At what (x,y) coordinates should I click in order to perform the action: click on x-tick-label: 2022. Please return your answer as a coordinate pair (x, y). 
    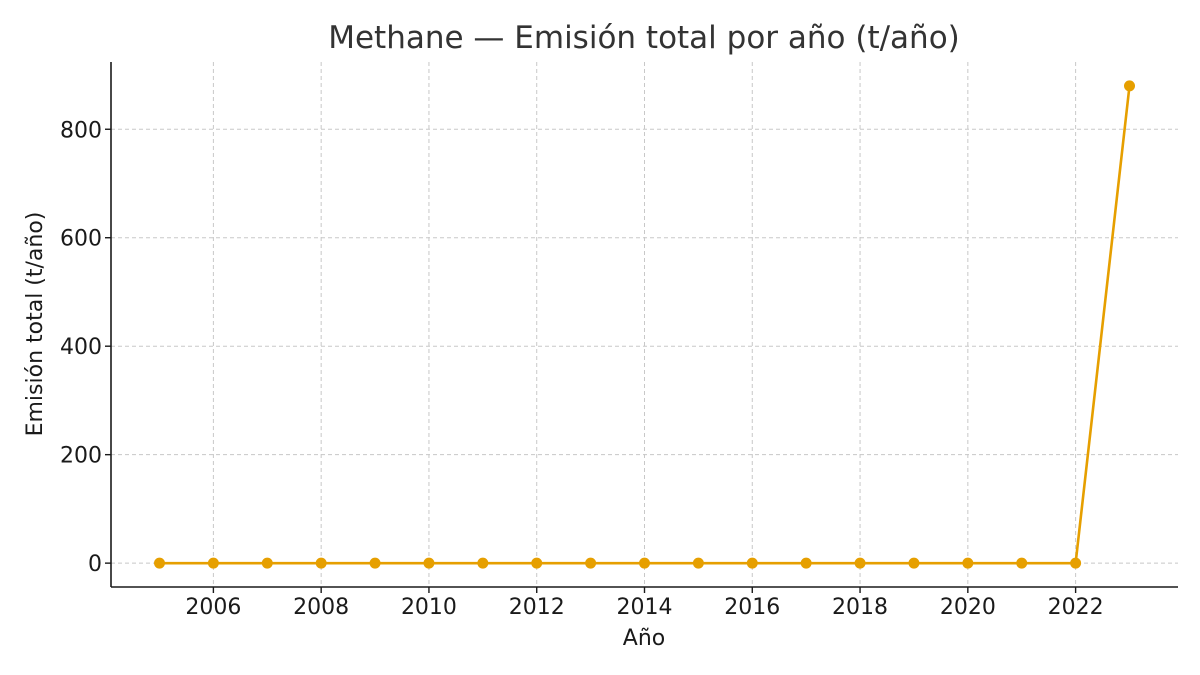
    Looking at the image, I should click on (1076, 607).